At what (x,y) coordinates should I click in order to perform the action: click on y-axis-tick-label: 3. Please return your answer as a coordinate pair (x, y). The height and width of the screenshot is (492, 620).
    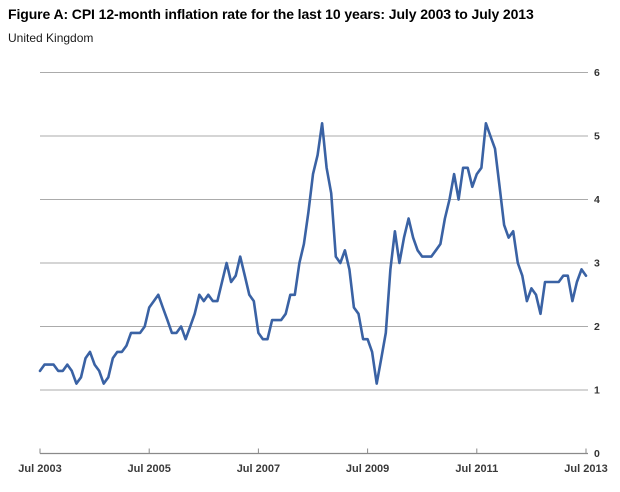
    Looking at the image, I should click on (597, 264).